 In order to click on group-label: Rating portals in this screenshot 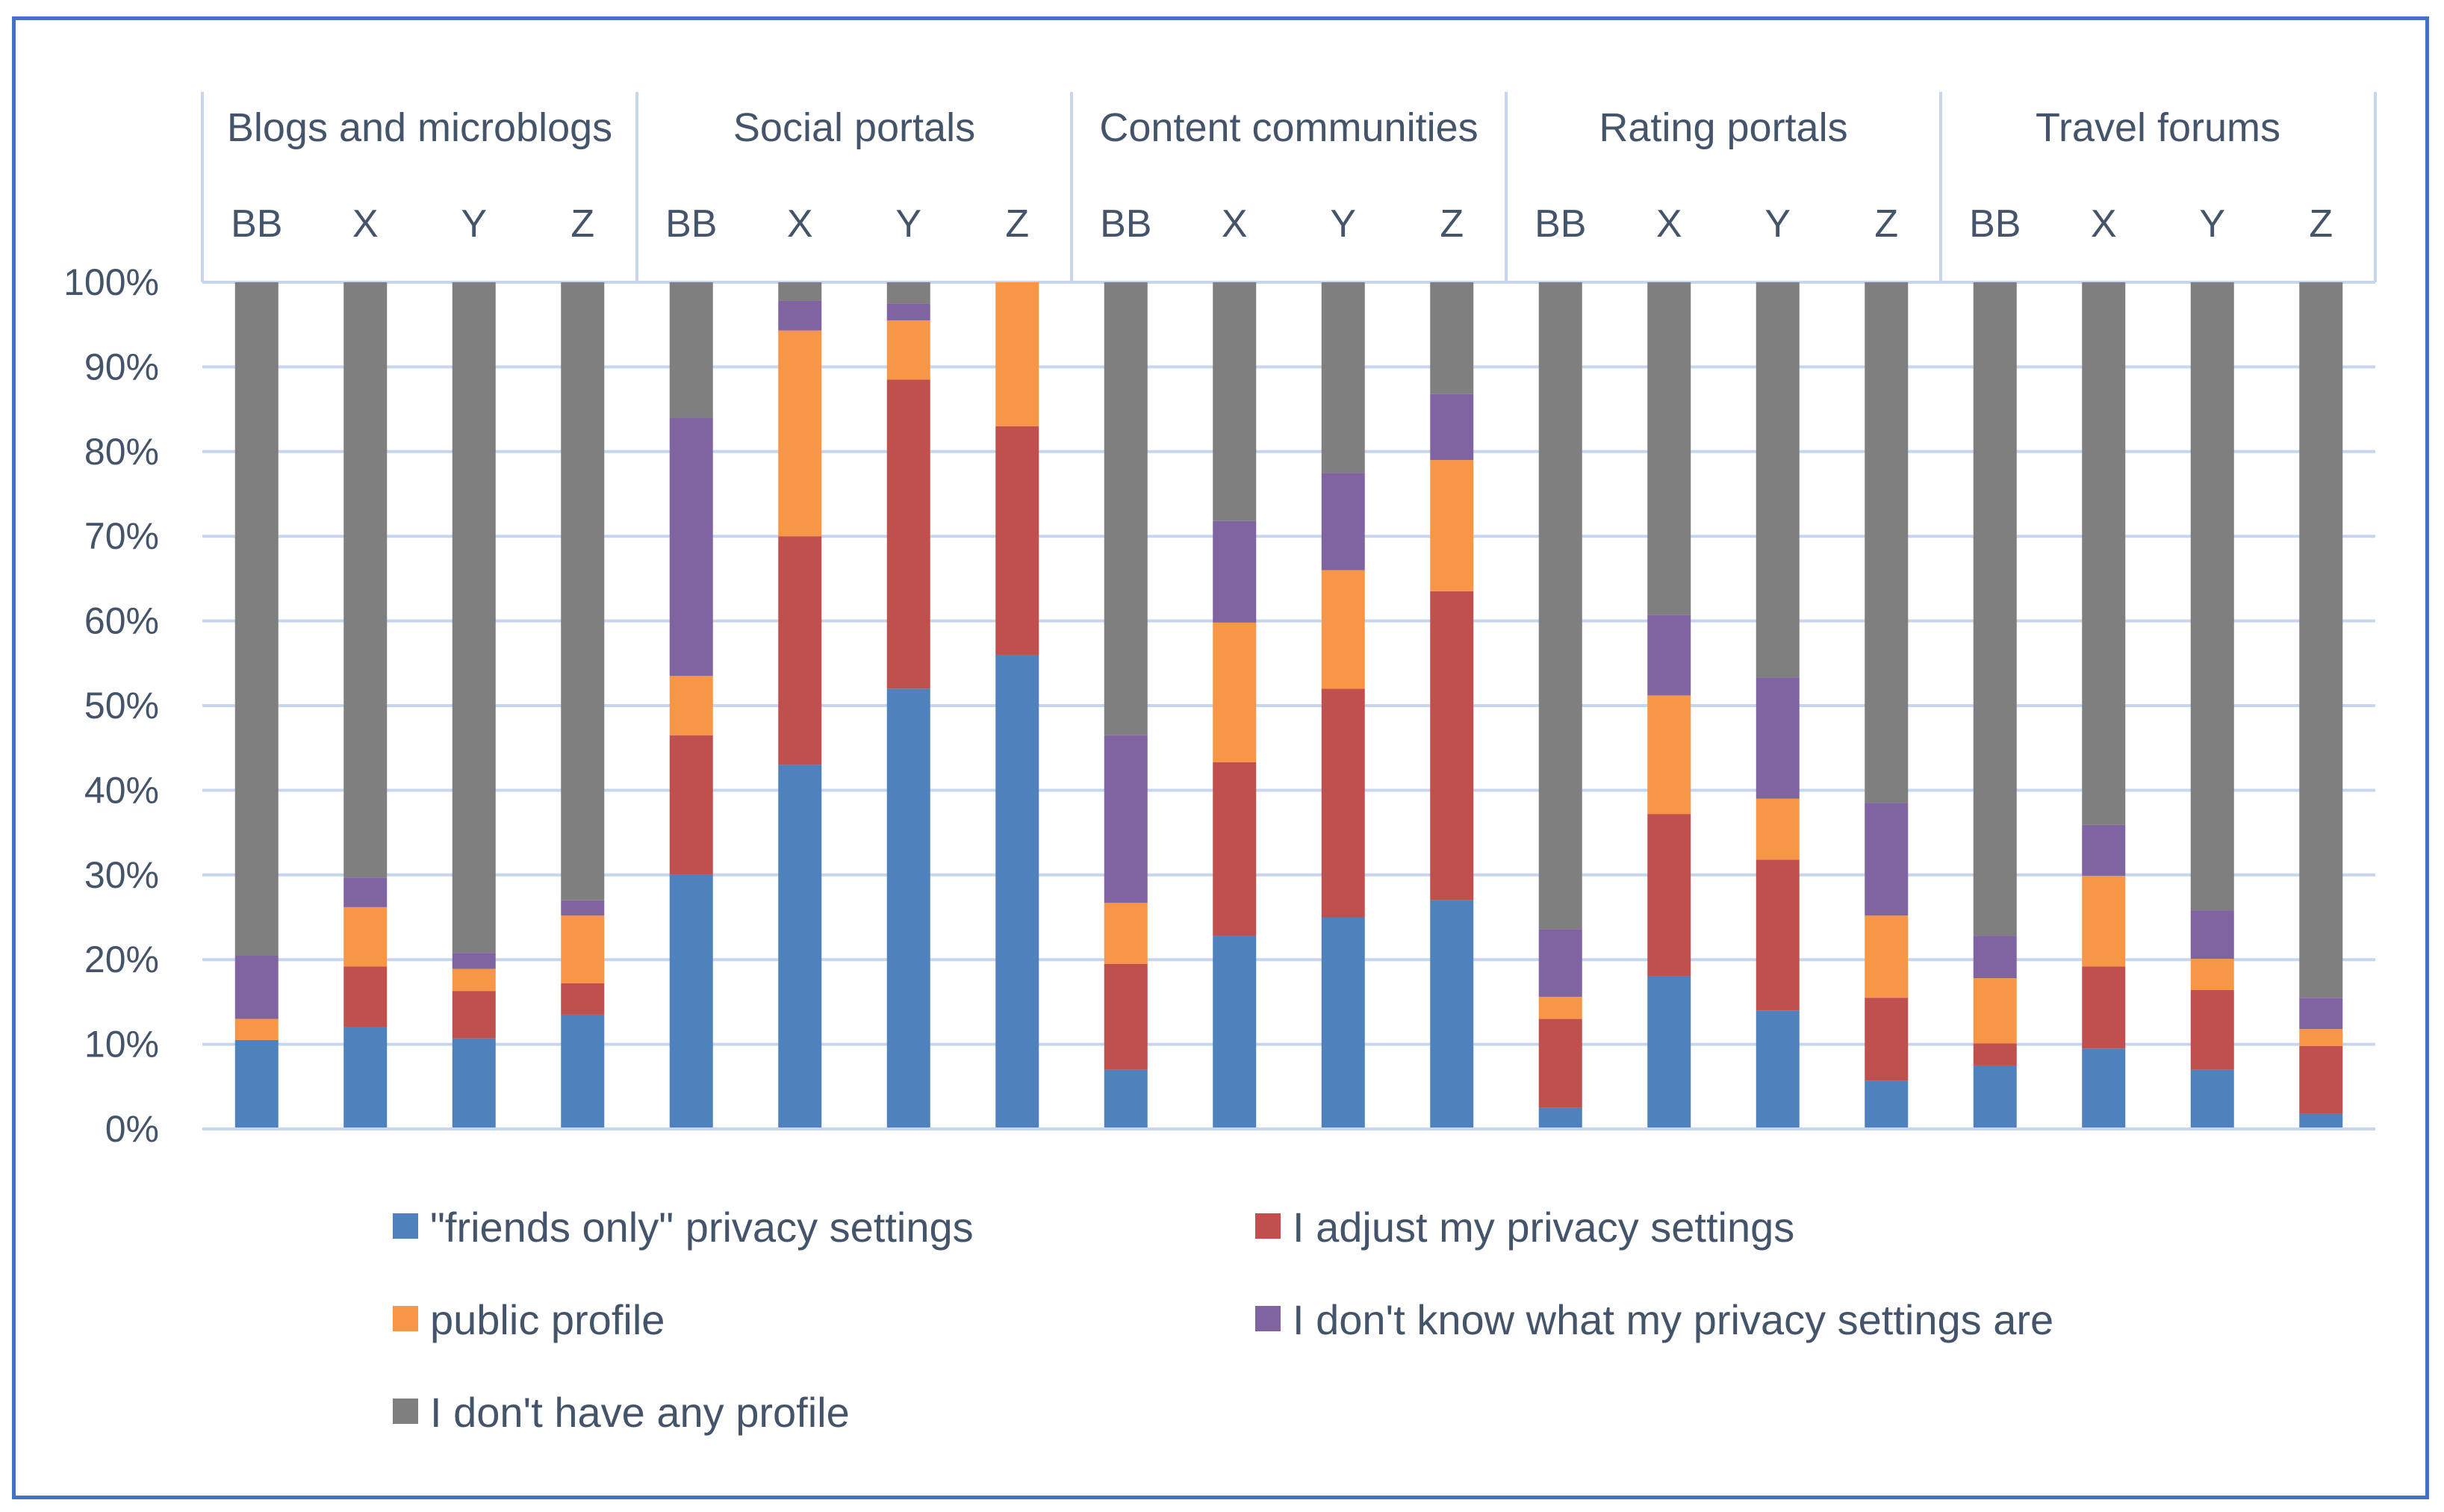, I will do `click(1723, 127)`.